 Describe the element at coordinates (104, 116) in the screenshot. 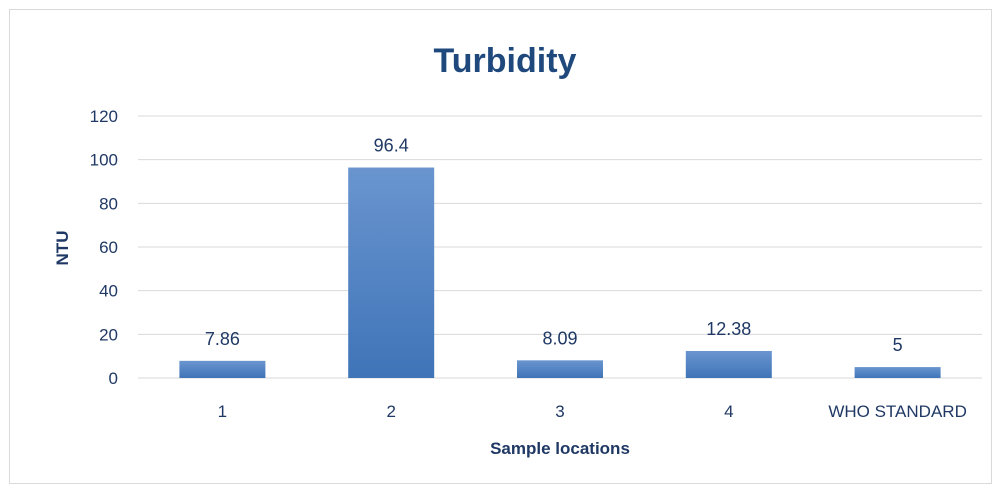

I see `y-tick-label: 120` at that location.